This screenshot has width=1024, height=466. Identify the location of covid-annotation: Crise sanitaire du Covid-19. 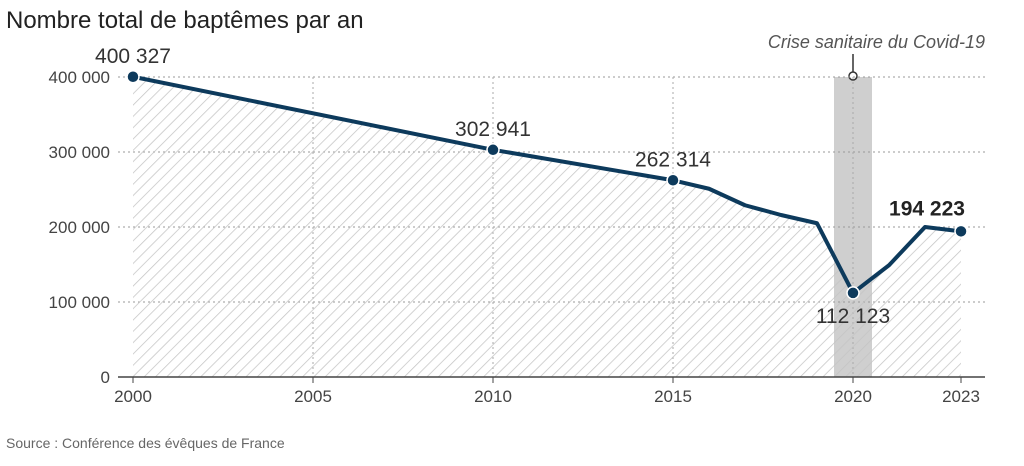
(876, 42).